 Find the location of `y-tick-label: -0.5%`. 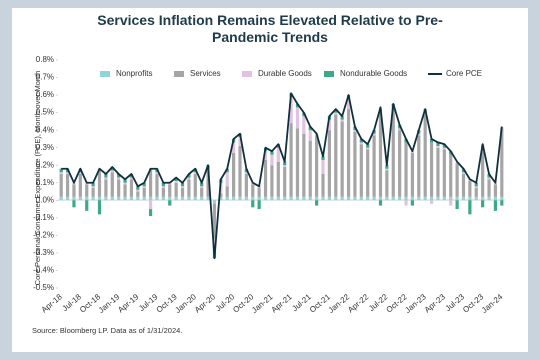

y-tick-label: -0.5% is located at coordinates (43, 287).